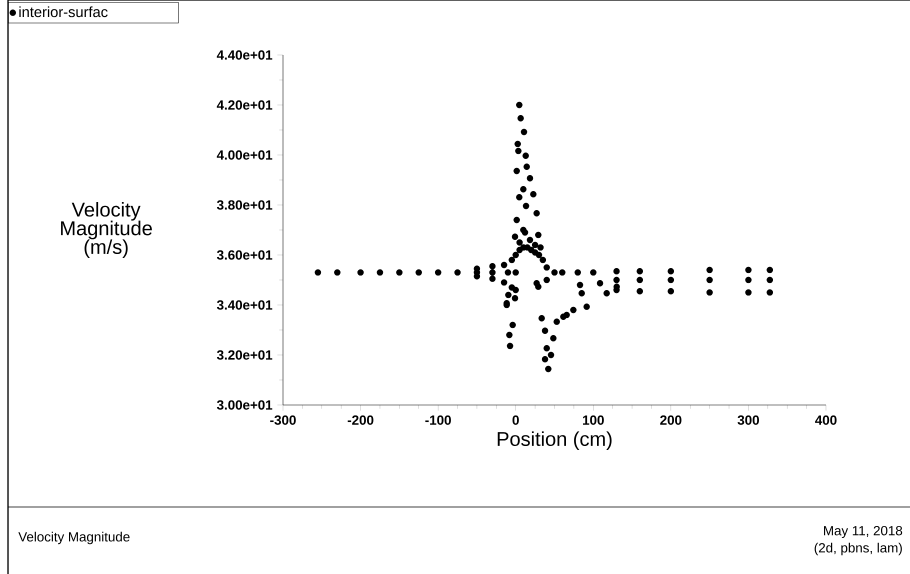 The width and height of the screenshot is (910, 574). I want to click on x-tick-label: 300, so click(748, 420).